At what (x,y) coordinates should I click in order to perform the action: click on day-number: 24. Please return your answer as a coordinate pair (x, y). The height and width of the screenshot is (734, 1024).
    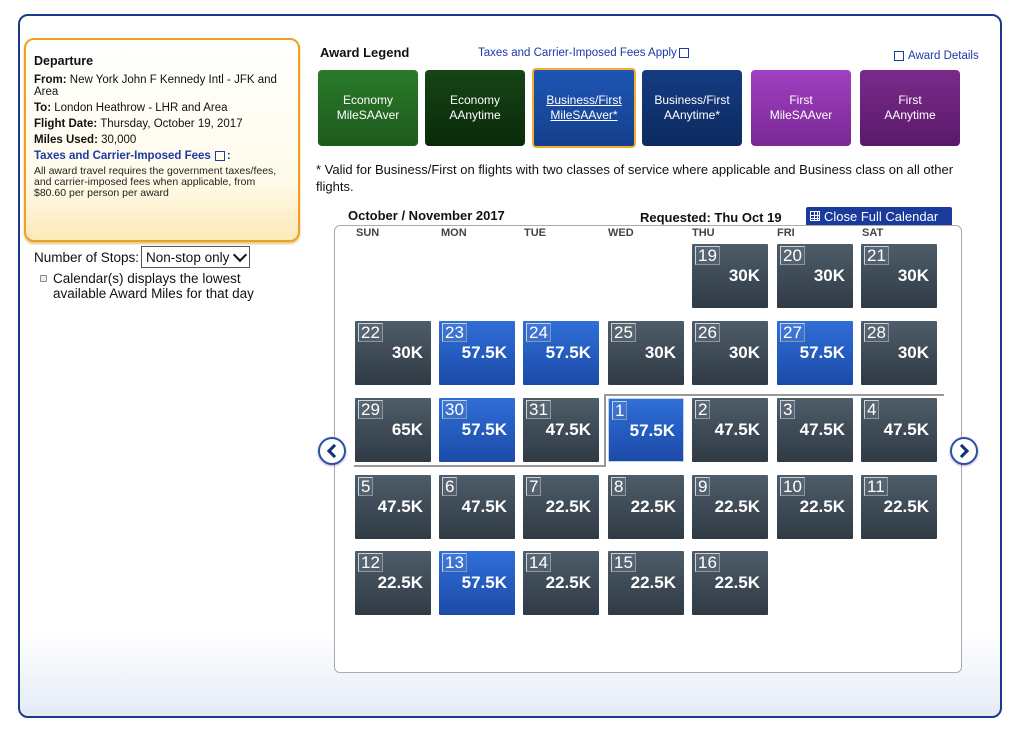
    Looking at the image, I should click on (538, 332).